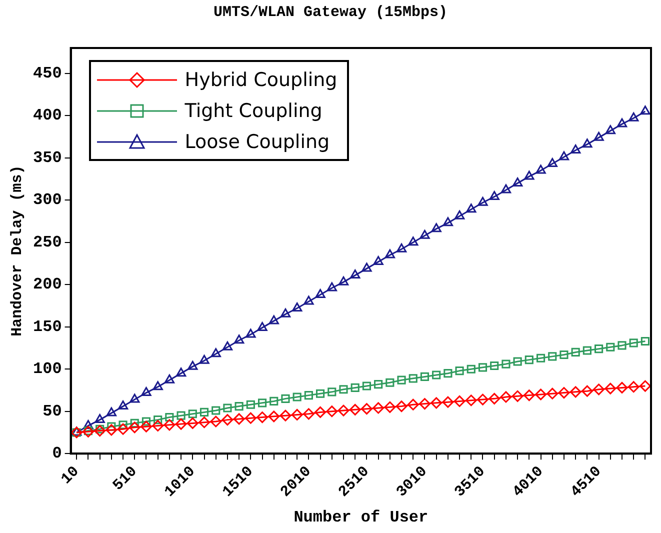  What do you see at coordinates (257, 141) in the screenshot?
I see `legend-label: Loose Coupling` at bounding box center [257, 141].